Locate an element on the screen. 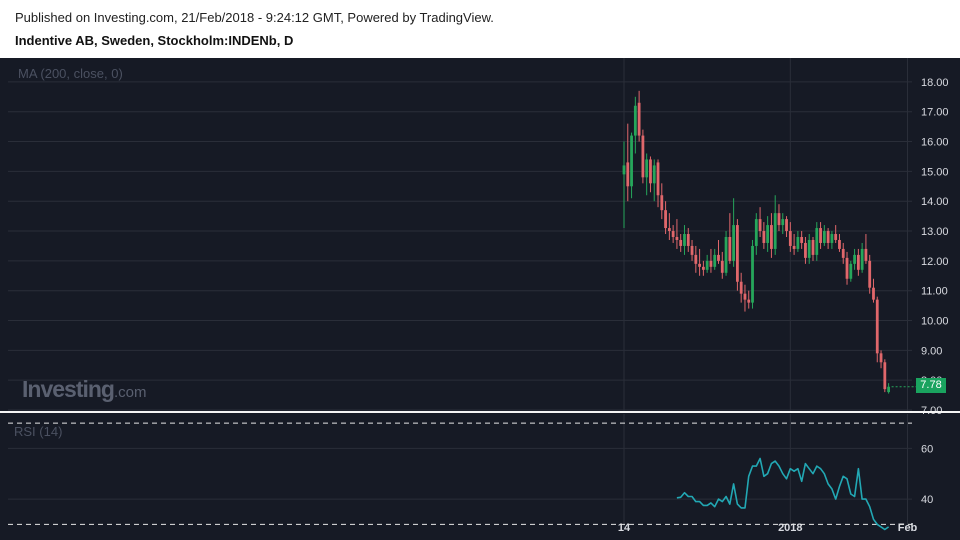 The height and width of the screenshot is (540, 960). price-tick-label: 16.00 is located at coordinates (935, 143).